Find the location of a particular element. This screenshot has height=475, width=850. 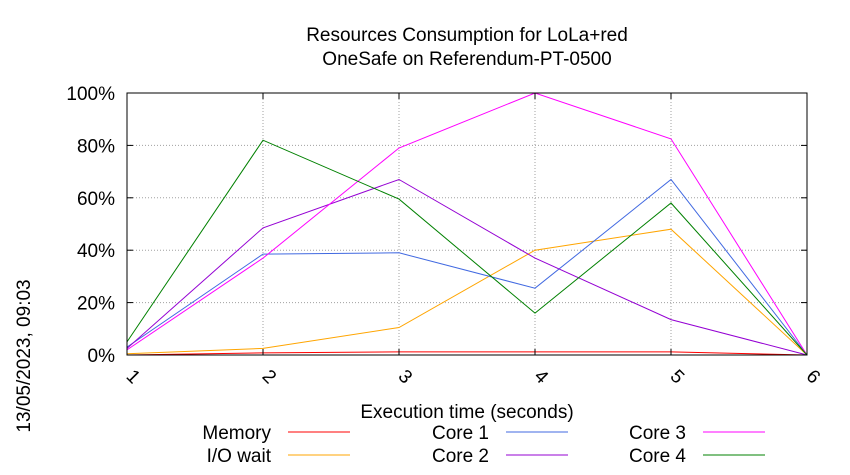

x-tick-label: 5 is located at coordinates (677, 377).